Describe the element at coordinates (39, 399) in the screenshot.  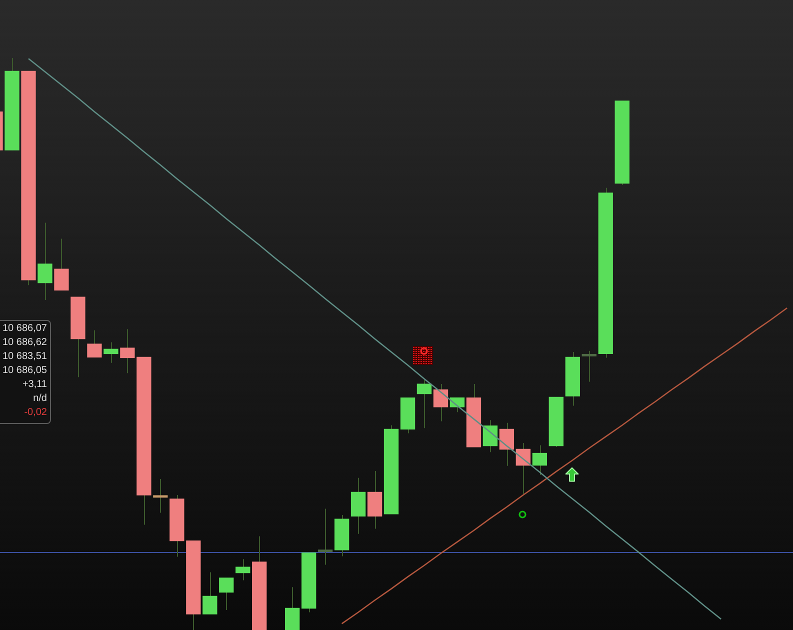
I see `annotation: n/d` at that location.